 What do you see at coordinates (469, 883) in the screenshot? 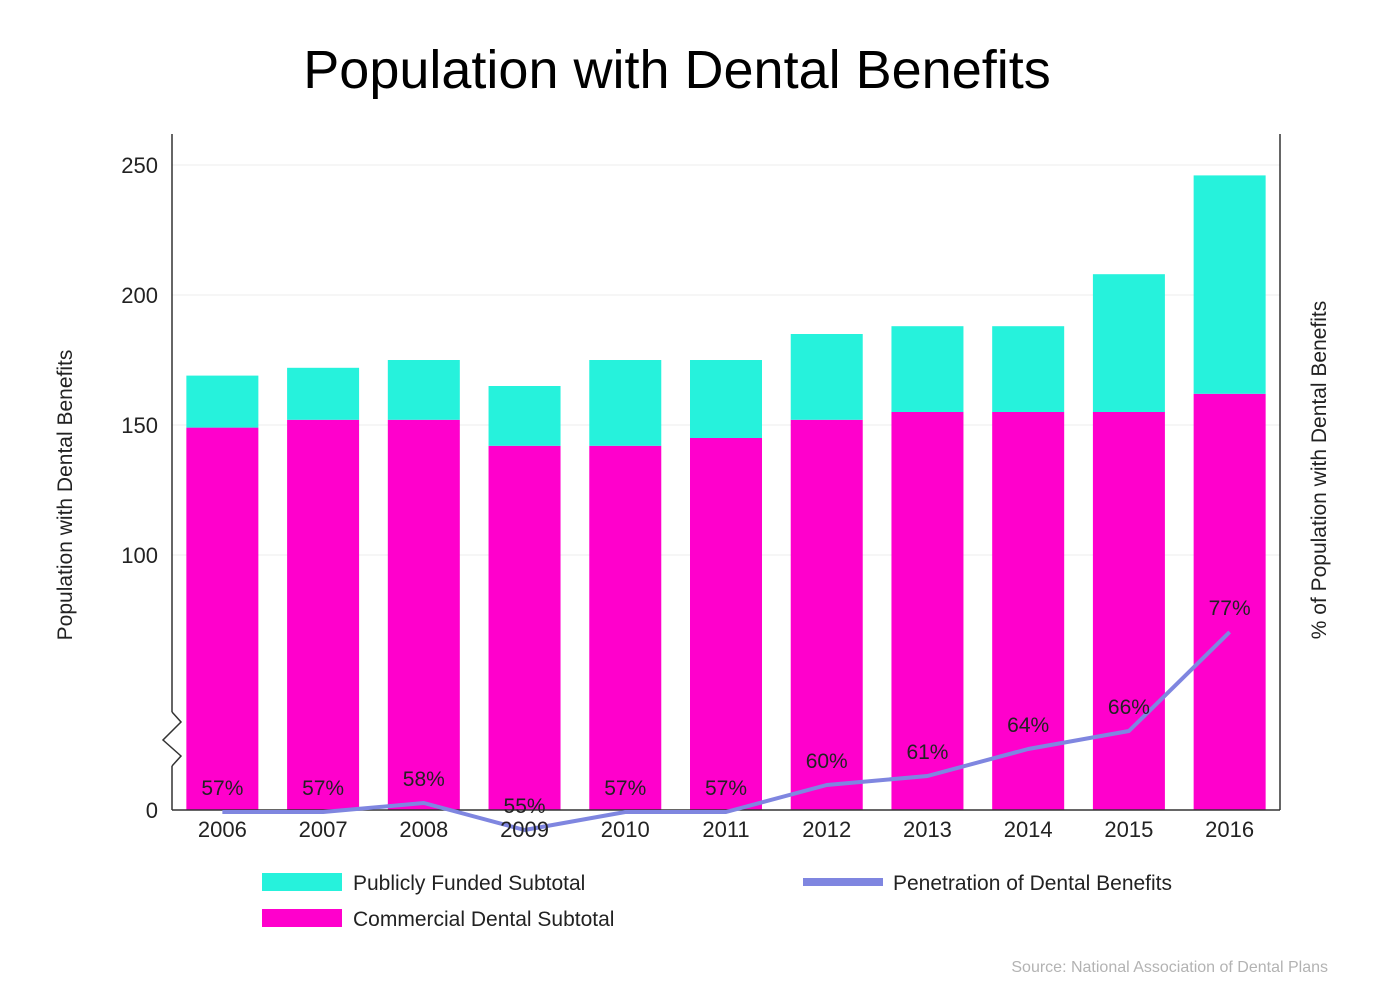
I see `legend-label: Publicly Funded Subtotal` at bounding box center [469, 883].